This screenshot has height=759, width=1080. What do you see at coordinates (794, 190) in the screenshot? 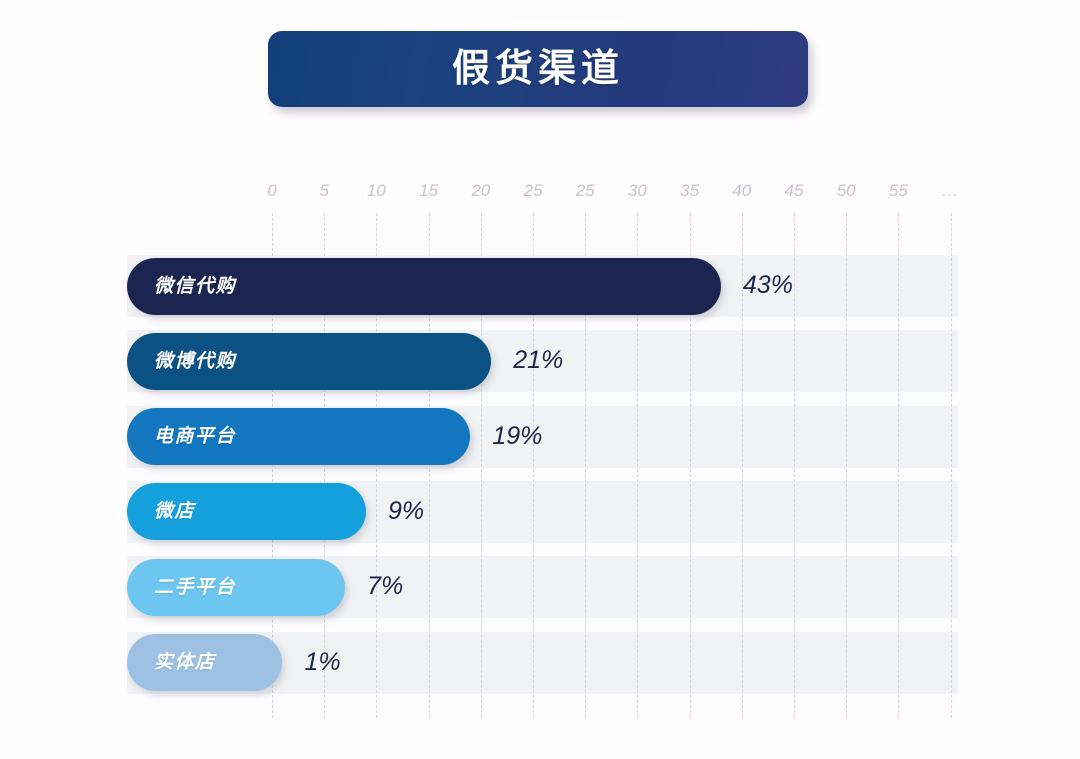
I see `x-tick-label: 45` at bounding box center [794, 190].